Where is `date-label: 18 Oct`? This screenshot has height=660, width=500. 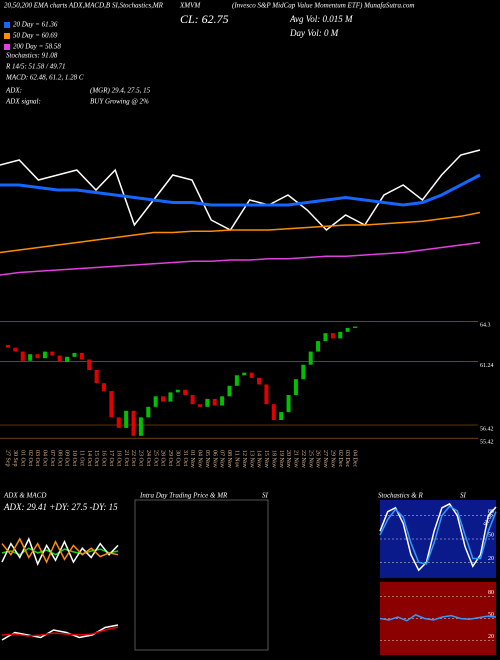 date-label: 18 Oct is located at coordinates (118, 458).